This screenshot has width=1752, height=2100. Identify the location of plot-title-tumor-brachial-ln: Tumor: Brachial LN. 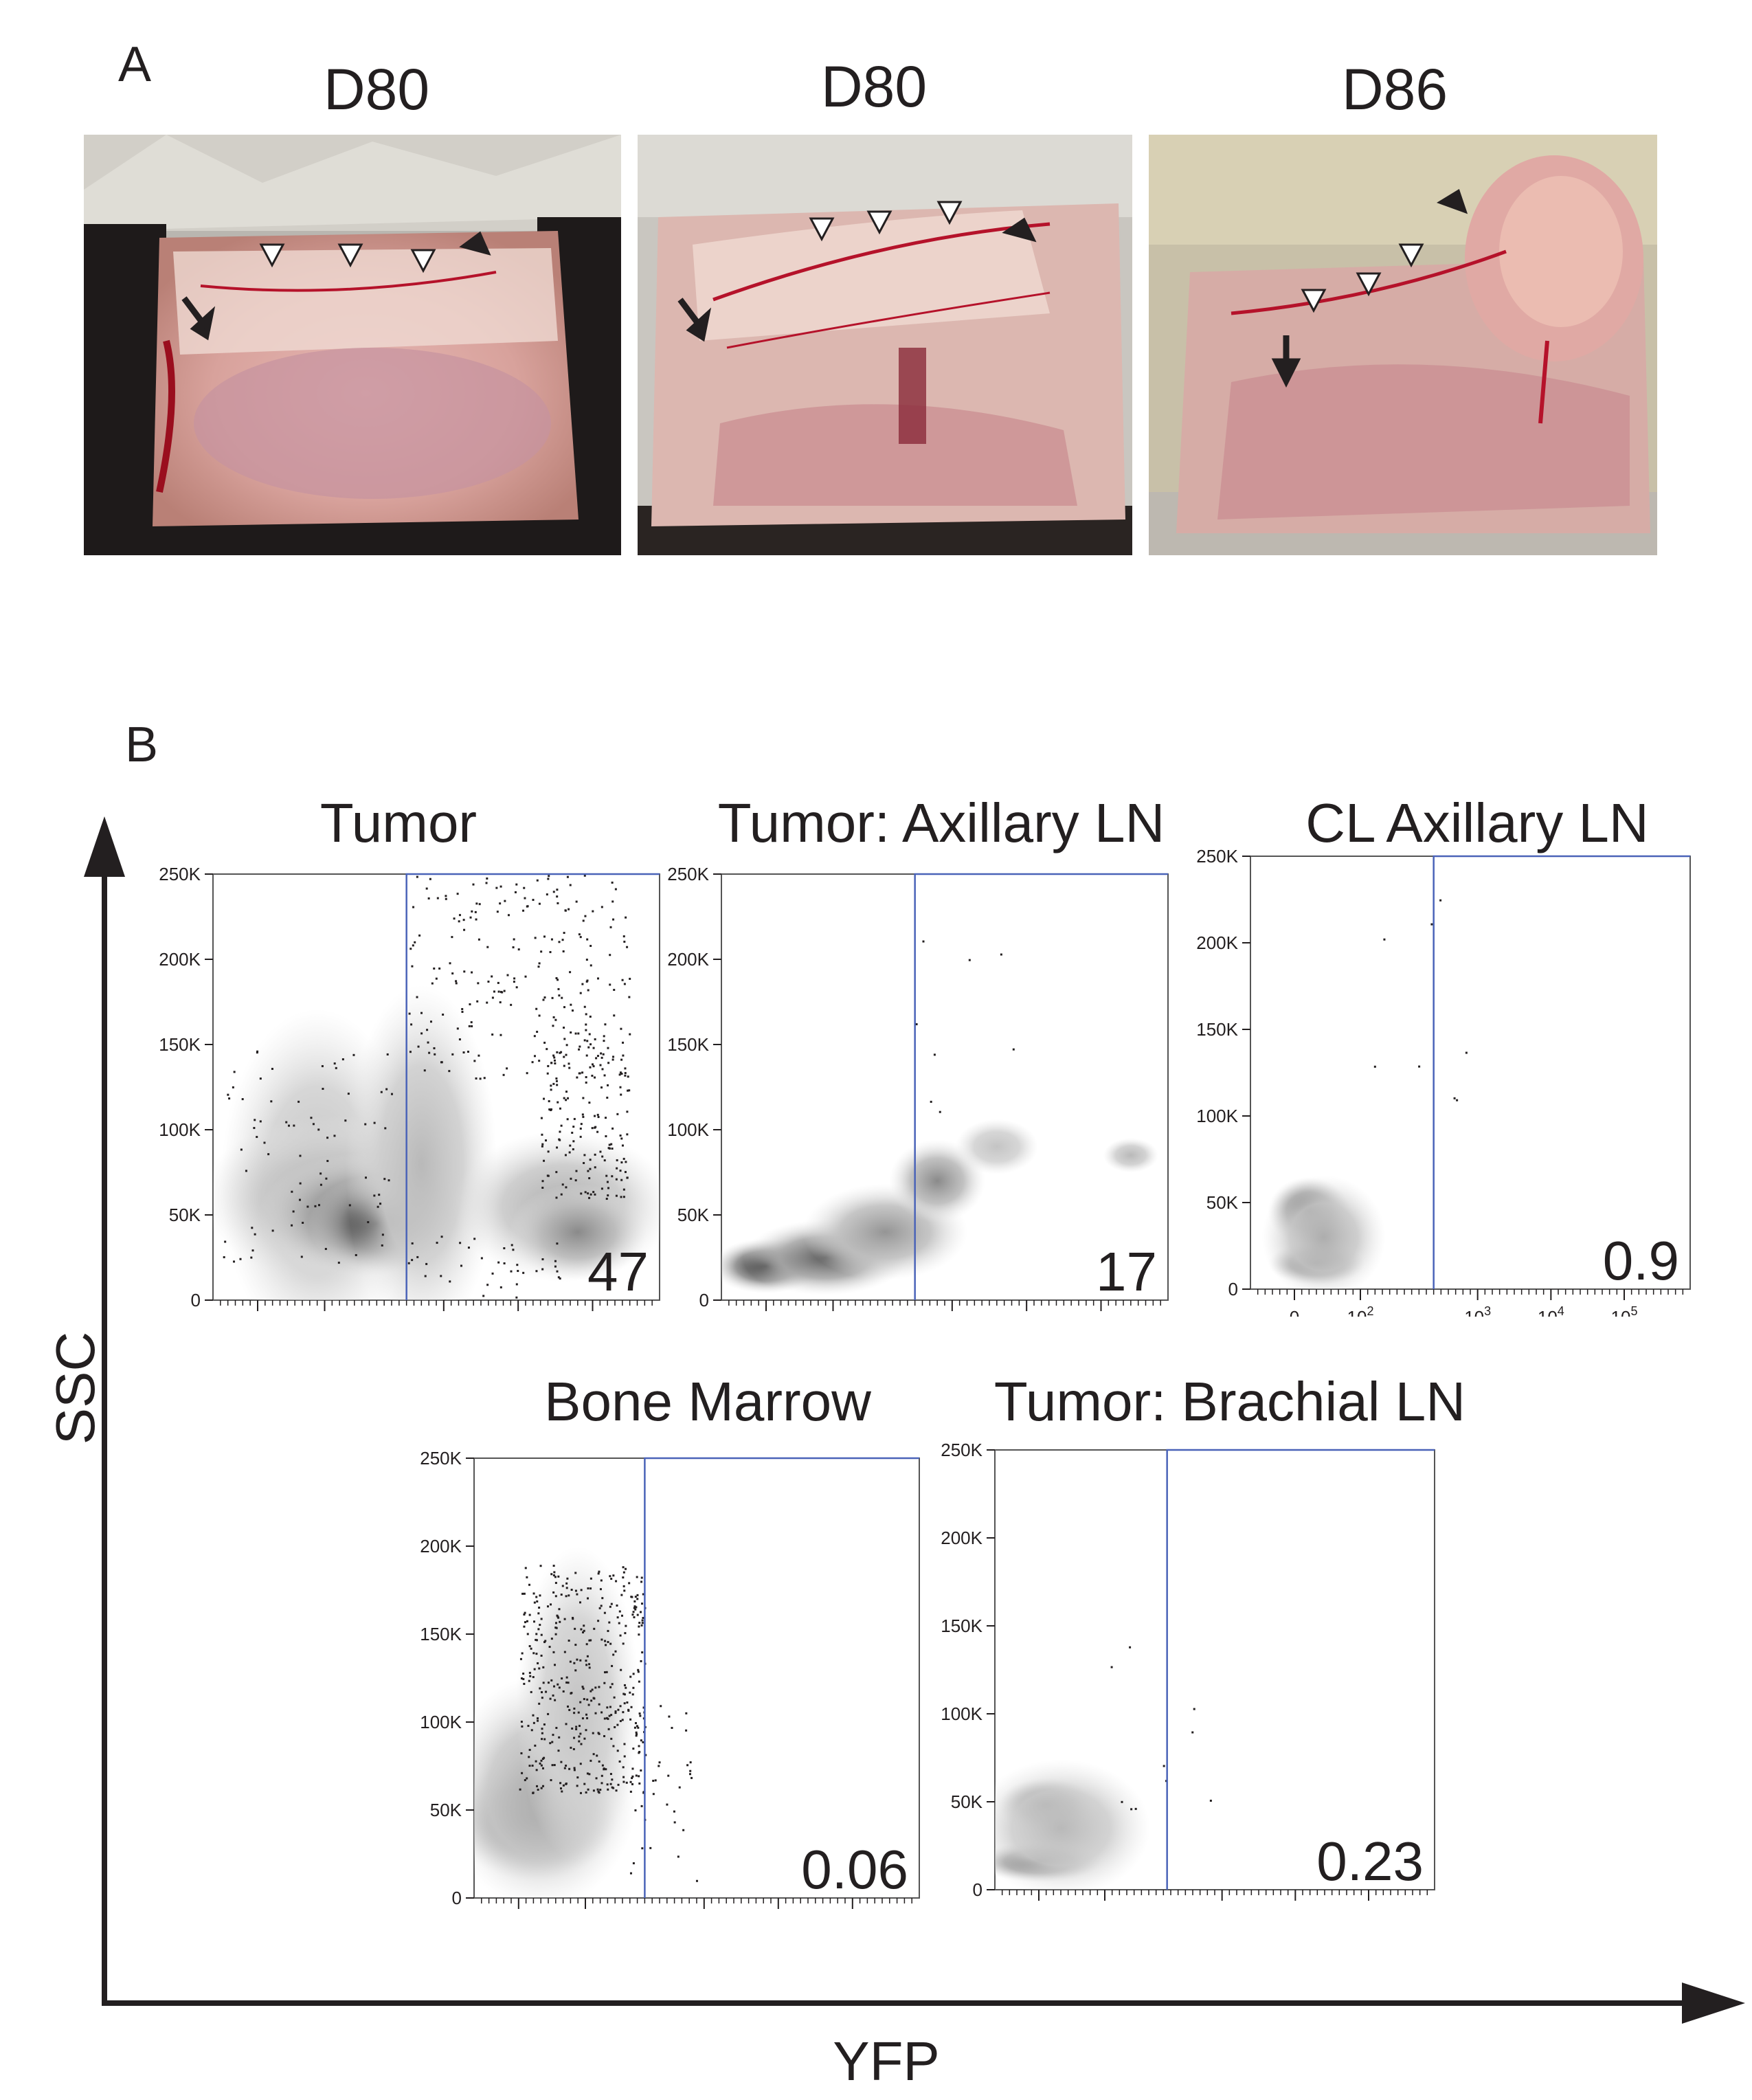
(1229, 1402).